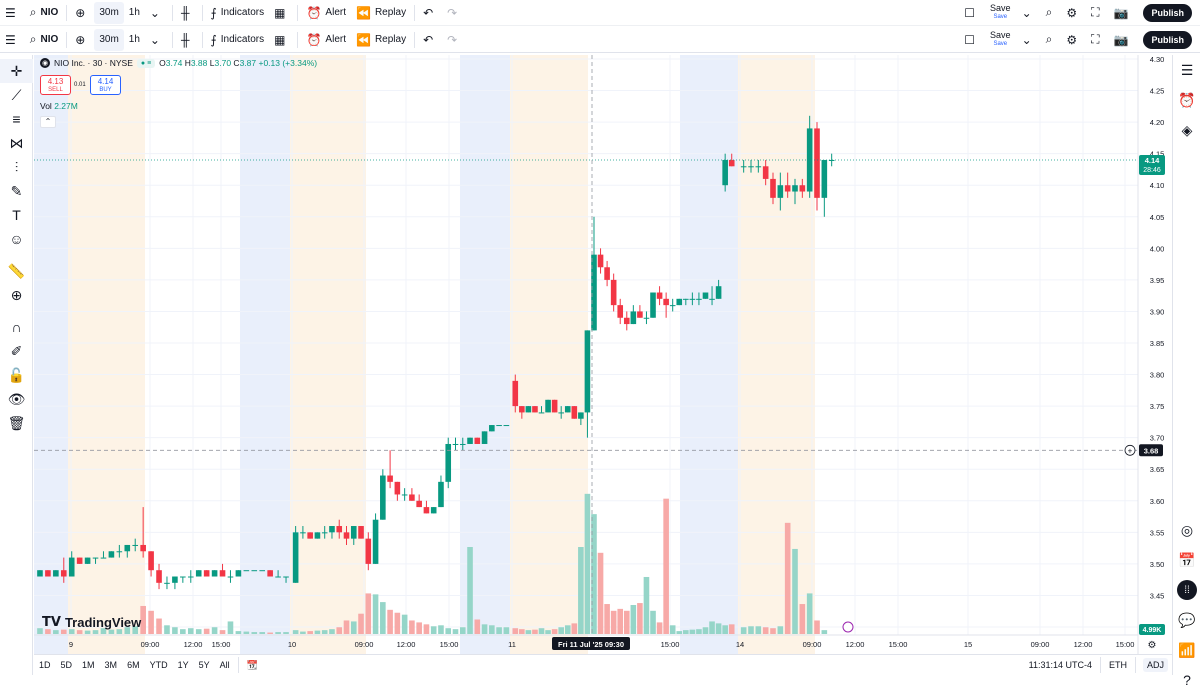  I want to click on range-1d: 1D, so click(45, 665).